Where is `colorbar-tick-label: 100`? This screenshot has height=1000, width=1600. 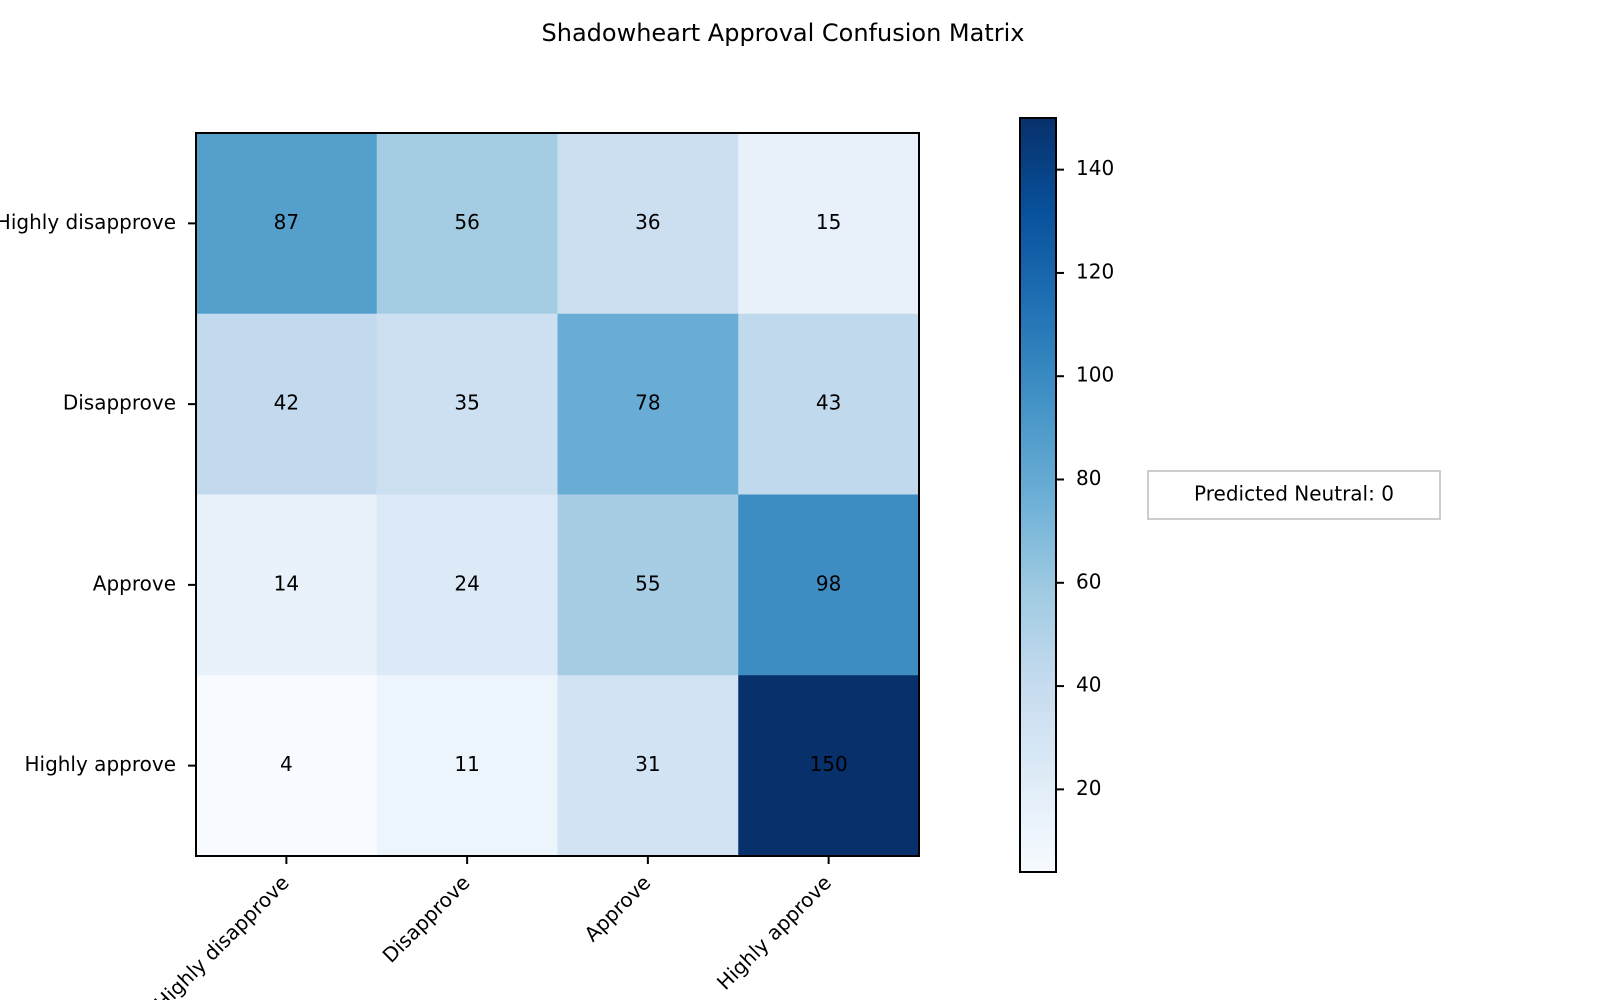 colorbar-tick-label: 100 is located at coordinates (1095, 375).